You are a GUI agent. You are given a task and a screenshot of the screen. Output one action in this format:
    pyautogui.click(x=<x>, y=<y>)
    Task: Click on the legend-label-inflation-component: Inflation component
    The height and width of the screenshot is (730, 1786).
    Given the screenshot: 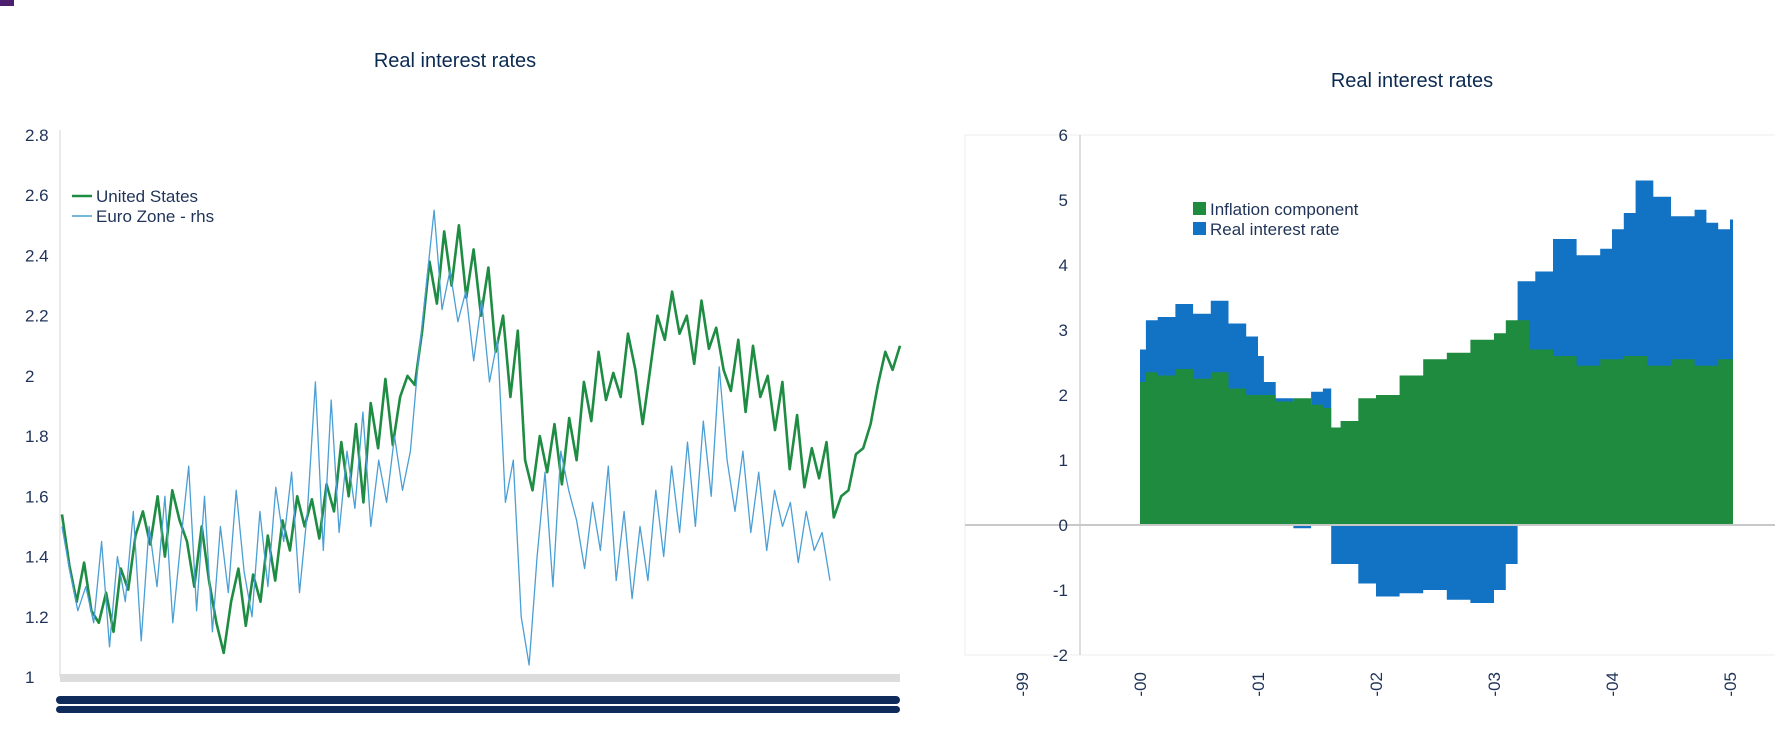 What is the action you would take?
    pyautogui.click(x=1284, y=209)
    